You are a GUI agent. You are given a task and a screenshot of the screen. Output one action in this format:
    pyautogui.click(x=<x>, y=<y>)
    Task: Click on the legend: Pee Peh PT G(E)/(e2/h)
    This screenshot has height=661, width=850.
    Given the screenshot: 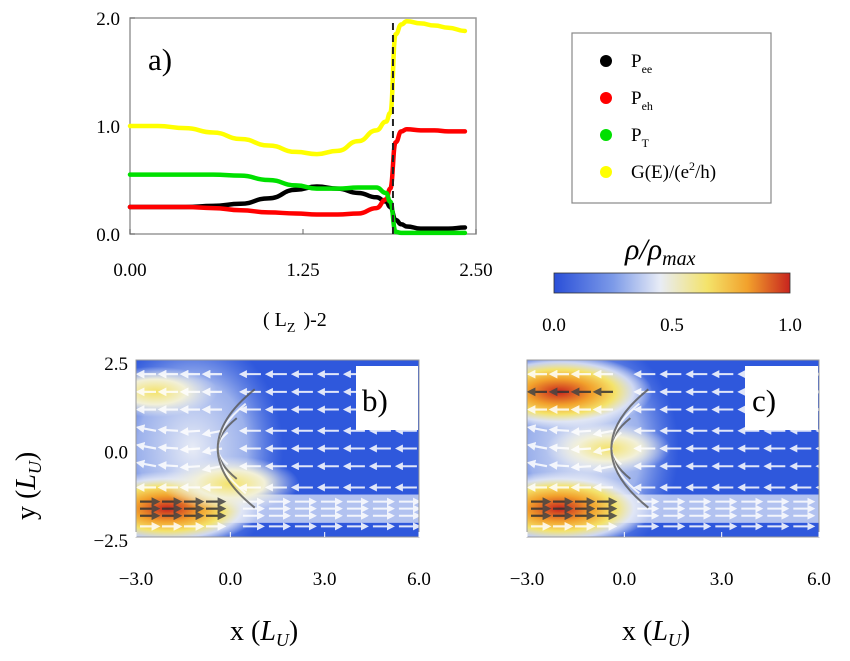 What is the action you would take?
    pyautogui.click(x=671, y=118)
    